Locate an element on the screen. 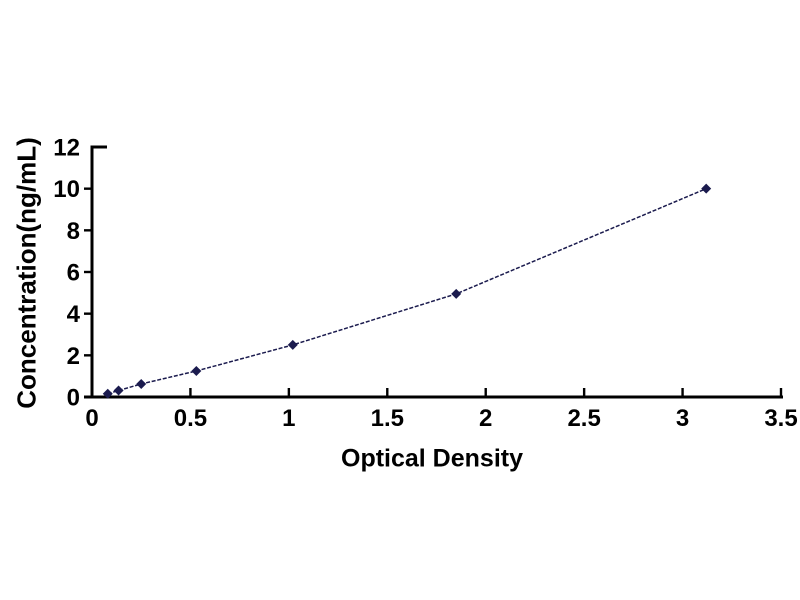 Image resolution: width=800 pixels, height=600 pixels. y-tick-label: 6 is located at coordinates (73, 273).